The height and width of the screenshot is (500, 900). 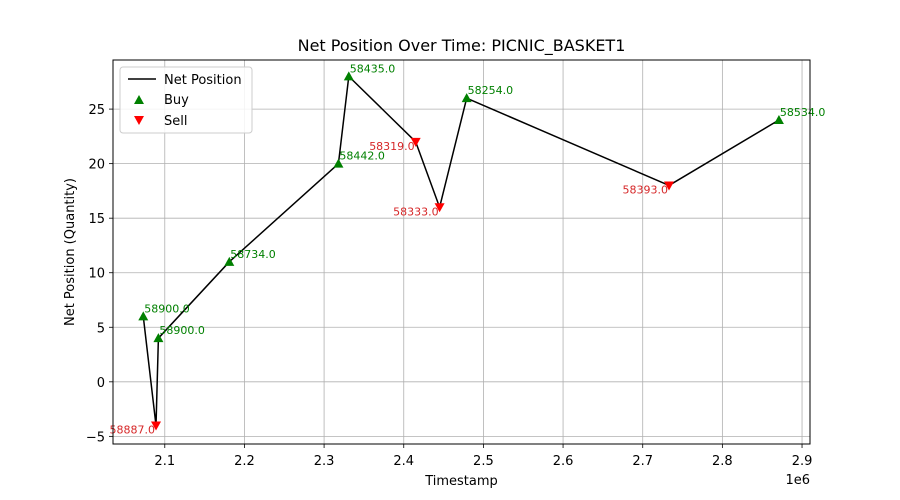 What do you see at coordinates (324, 461) in the screenshot?
I see `x-tick-label: 2.3` at bounding box center [324, 461].